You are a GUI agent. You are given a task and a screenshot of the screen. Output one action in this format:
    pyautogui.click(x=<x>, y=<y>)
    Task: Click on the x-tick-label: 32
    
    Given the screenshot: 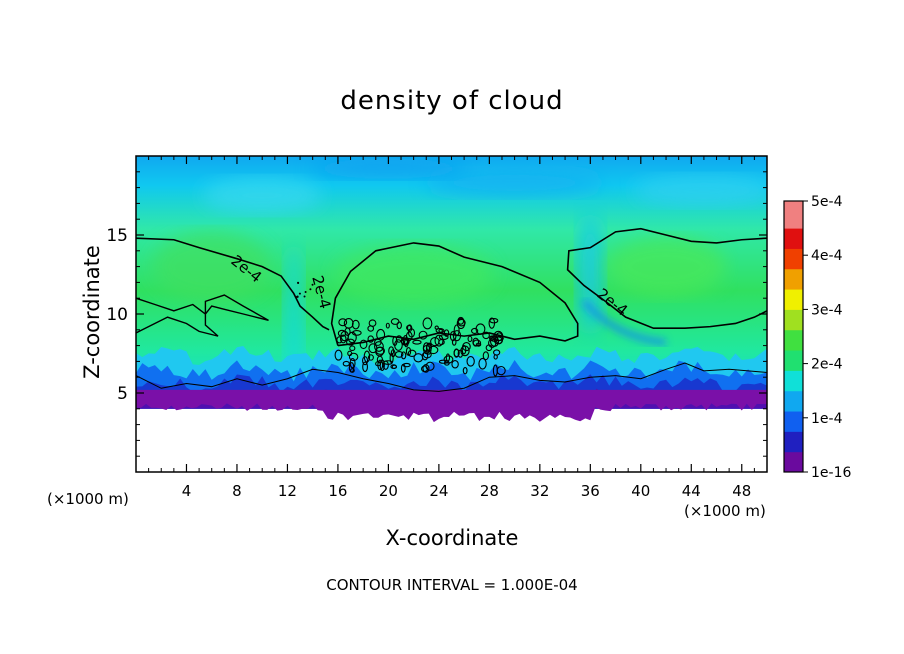 What is the action you would take?
    pyautogui.click(x=539, y=491)
    